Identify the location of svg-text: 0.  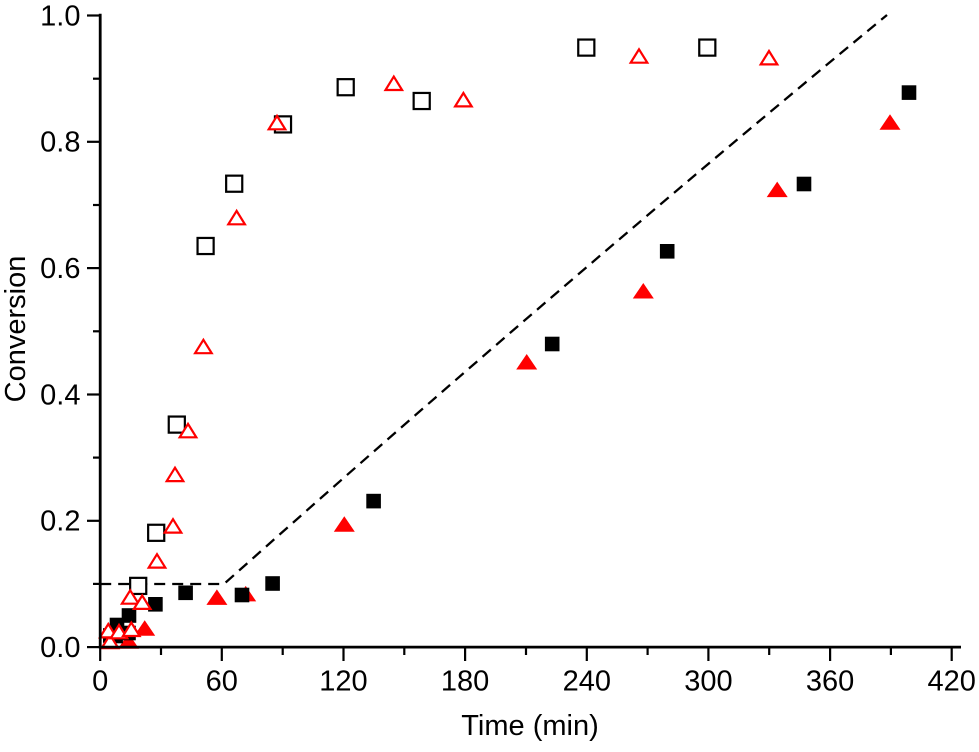
(100, 682).